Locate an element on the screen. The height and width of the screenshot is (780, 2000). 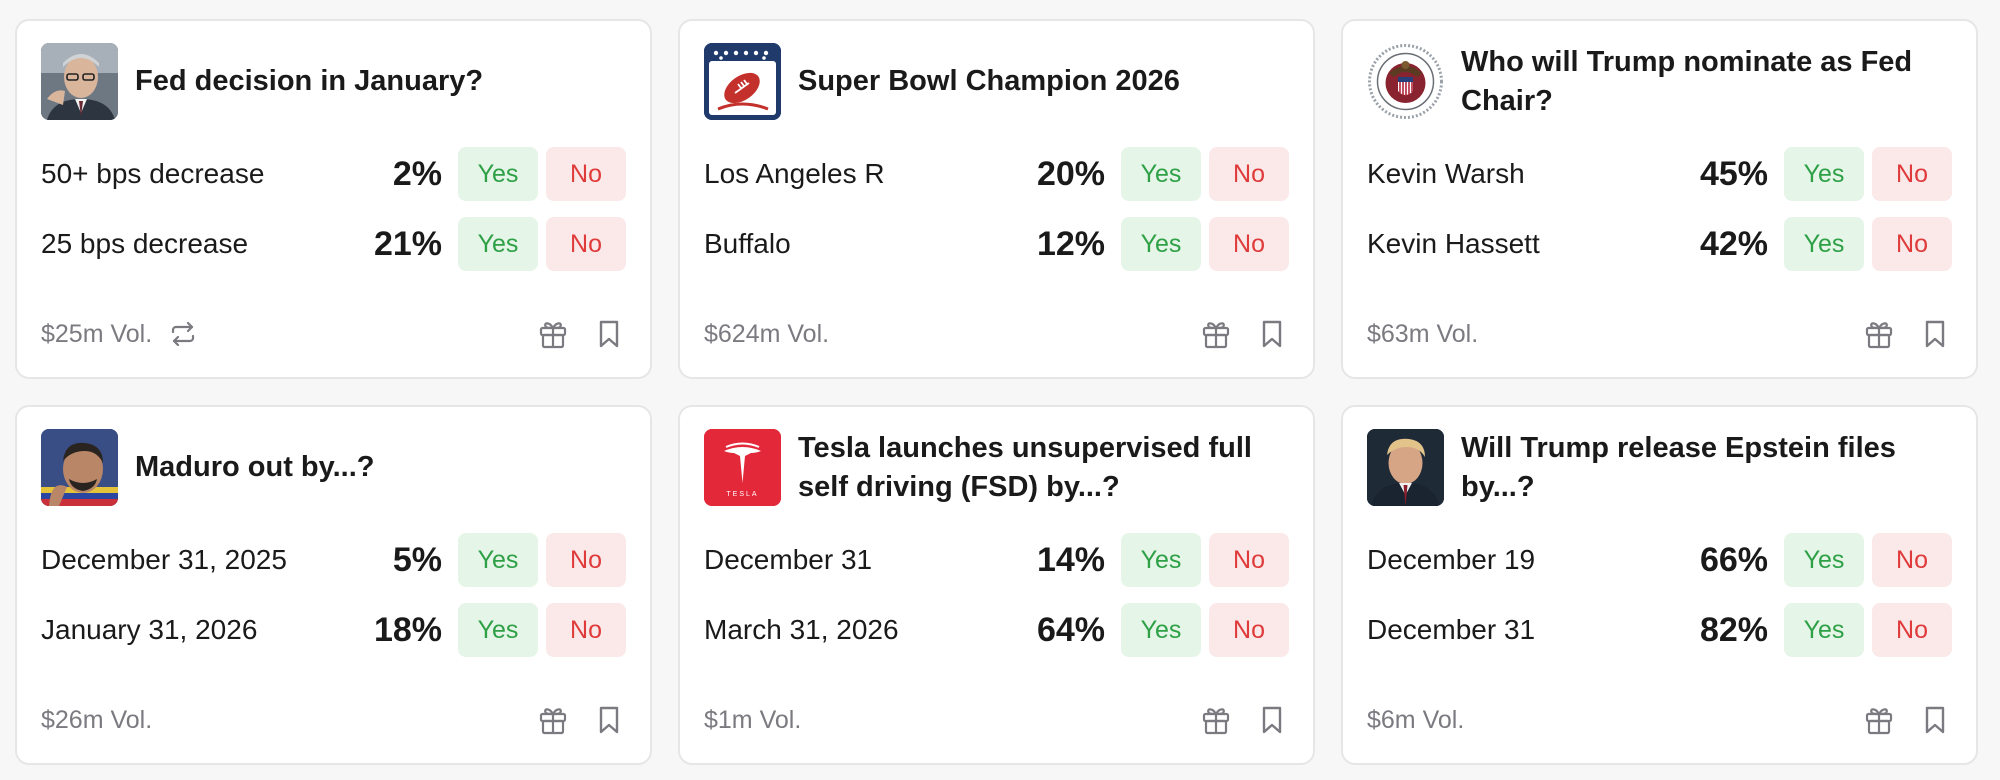
outcome-probability: 45% is located at coordinates (1733, 173).